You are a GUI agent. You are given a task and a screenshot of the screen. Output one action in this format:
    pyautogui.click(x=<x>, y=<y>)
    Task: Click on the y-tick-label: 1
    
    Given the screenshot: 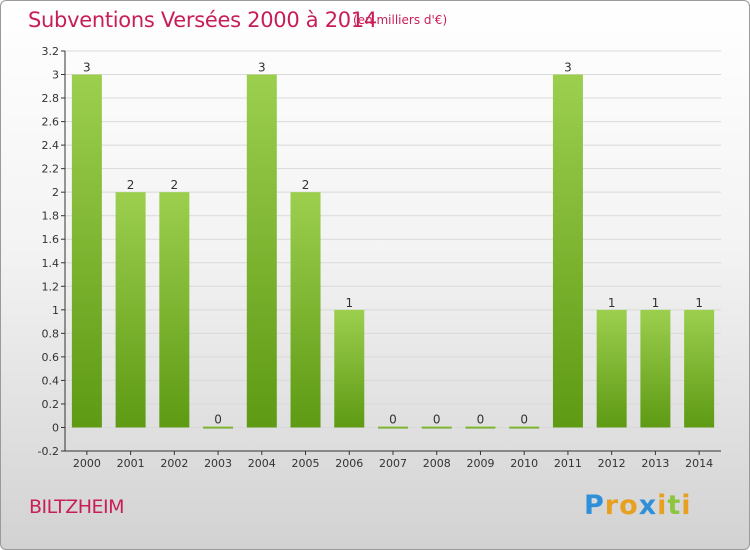 What is the action you would take?
    pyautogui.click(x=55, y=310)
    